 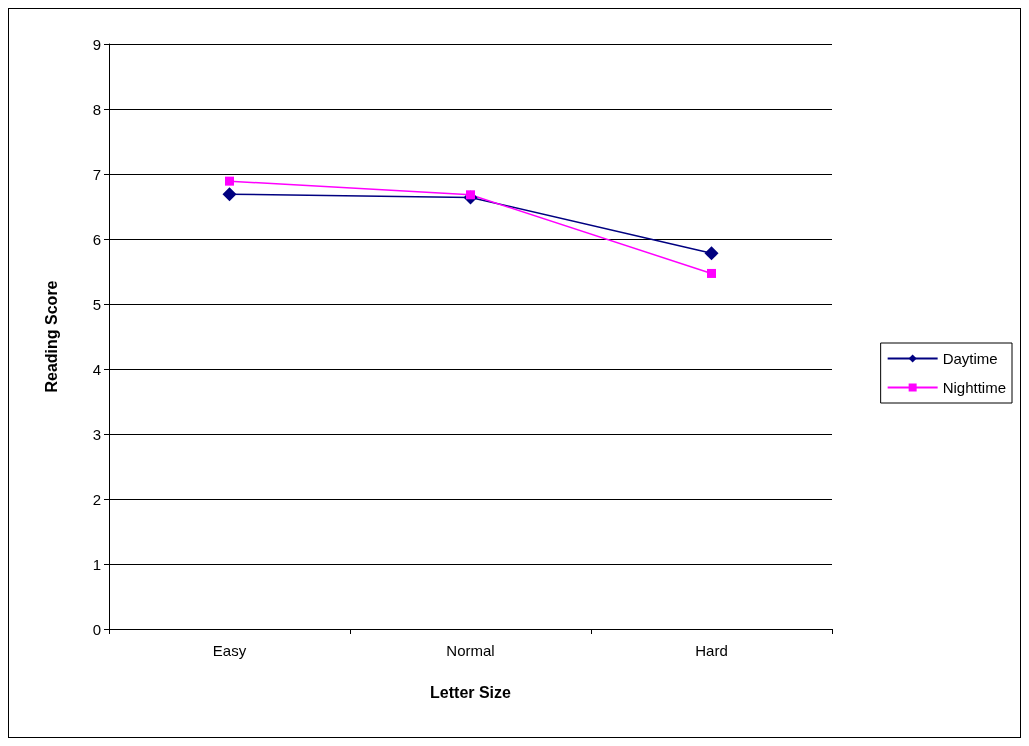 What do you see at coordinates (96, 239) in the screenshot?
I see `y-tick-label: 6` at bounding box center [96, 239].